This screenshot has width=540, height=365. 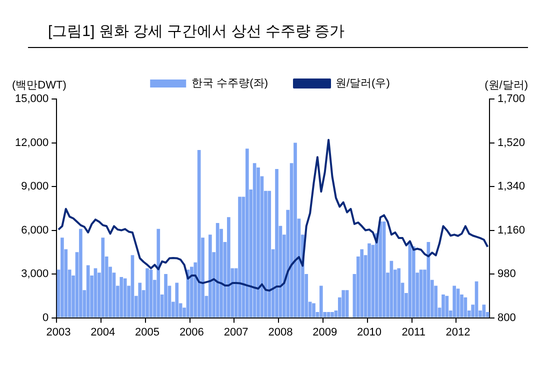 What do you see at coordinates (278, 28) in the screenshot?
I see `chart-title: [그림1] 원화 강세 구간에서 상선 수주량 증가` at bounding box center [278, 28].